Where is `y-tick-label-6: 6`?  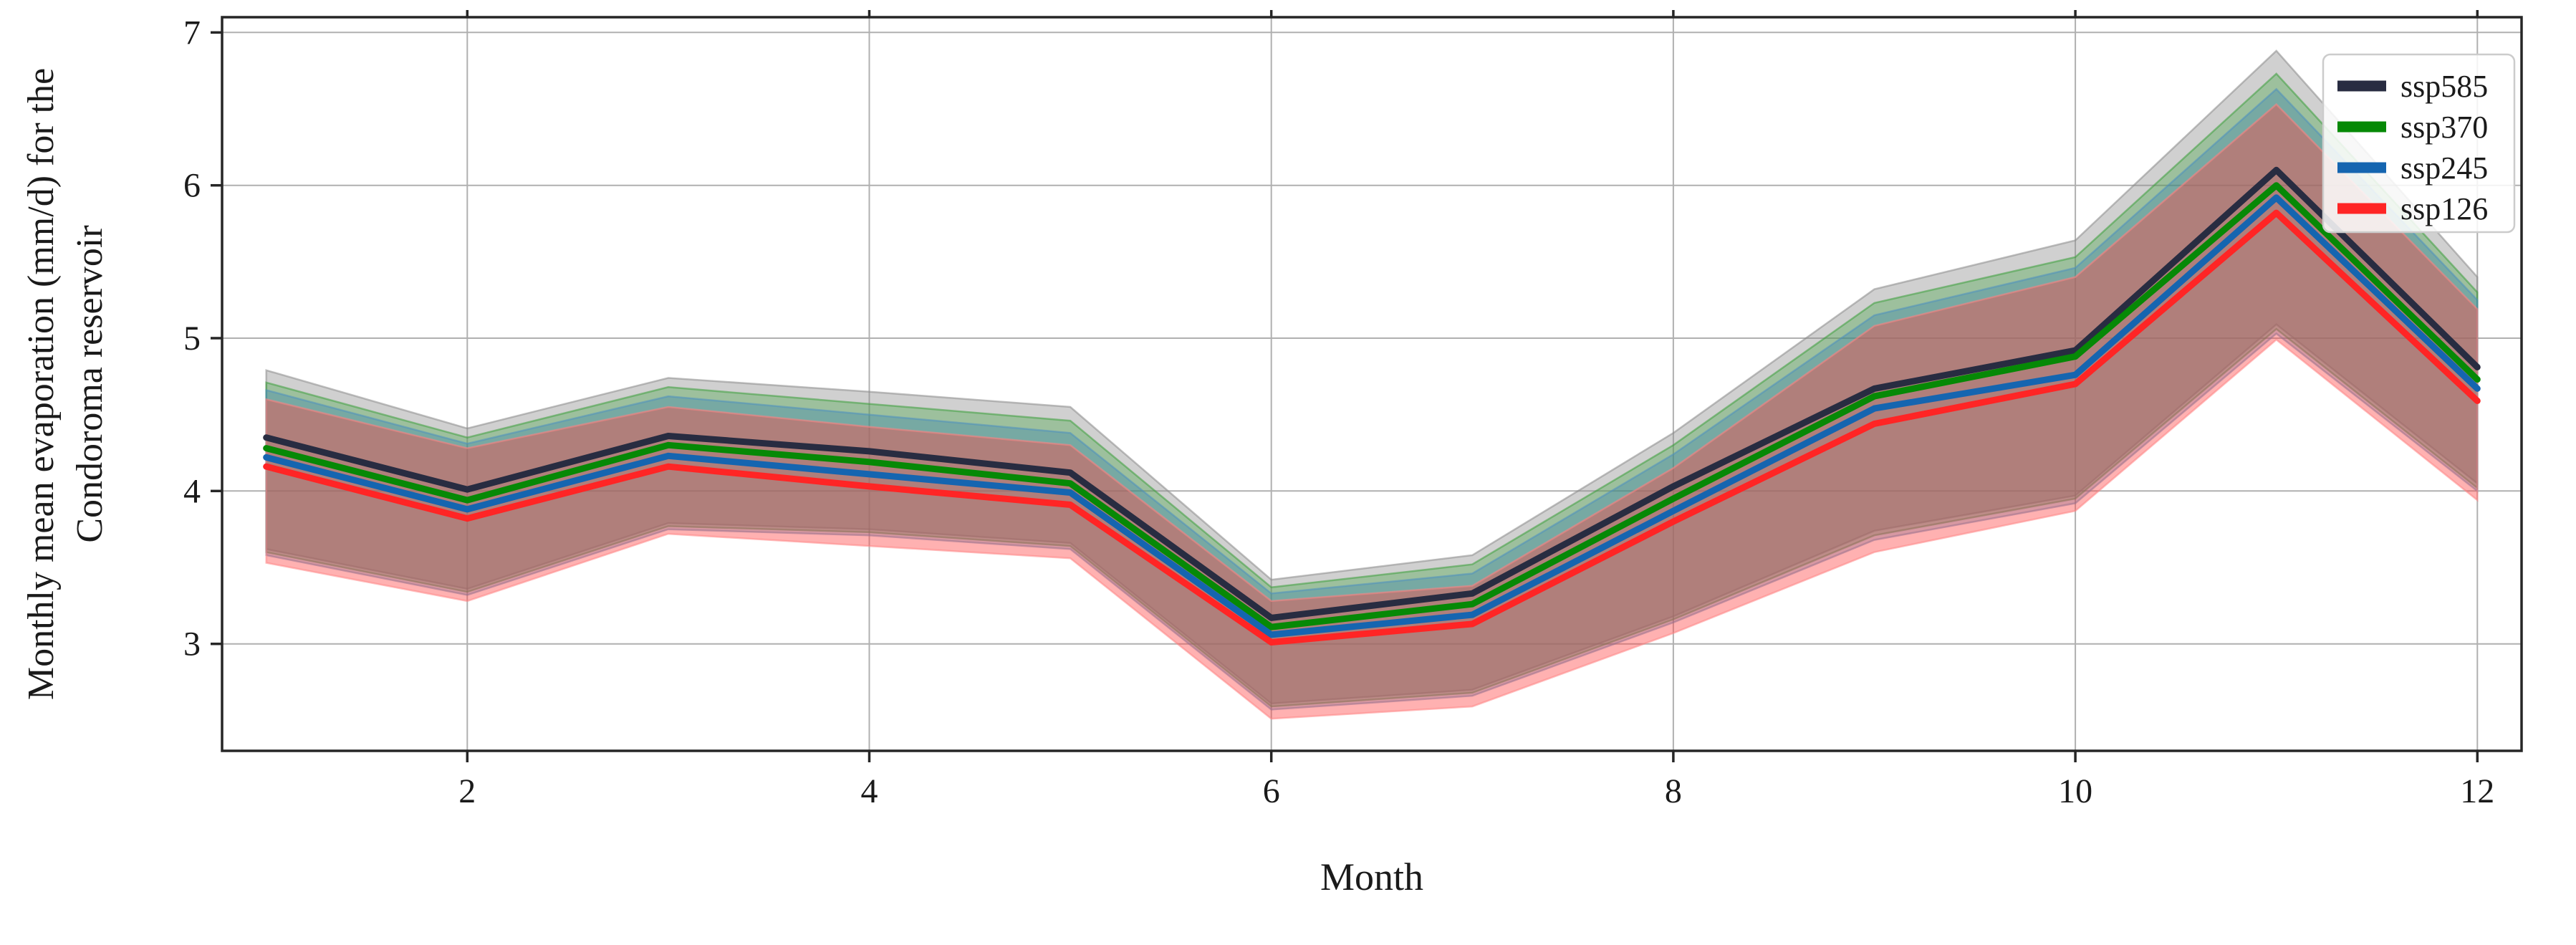 y-tick-label-6: 6 is located at coordinates (192, 186).